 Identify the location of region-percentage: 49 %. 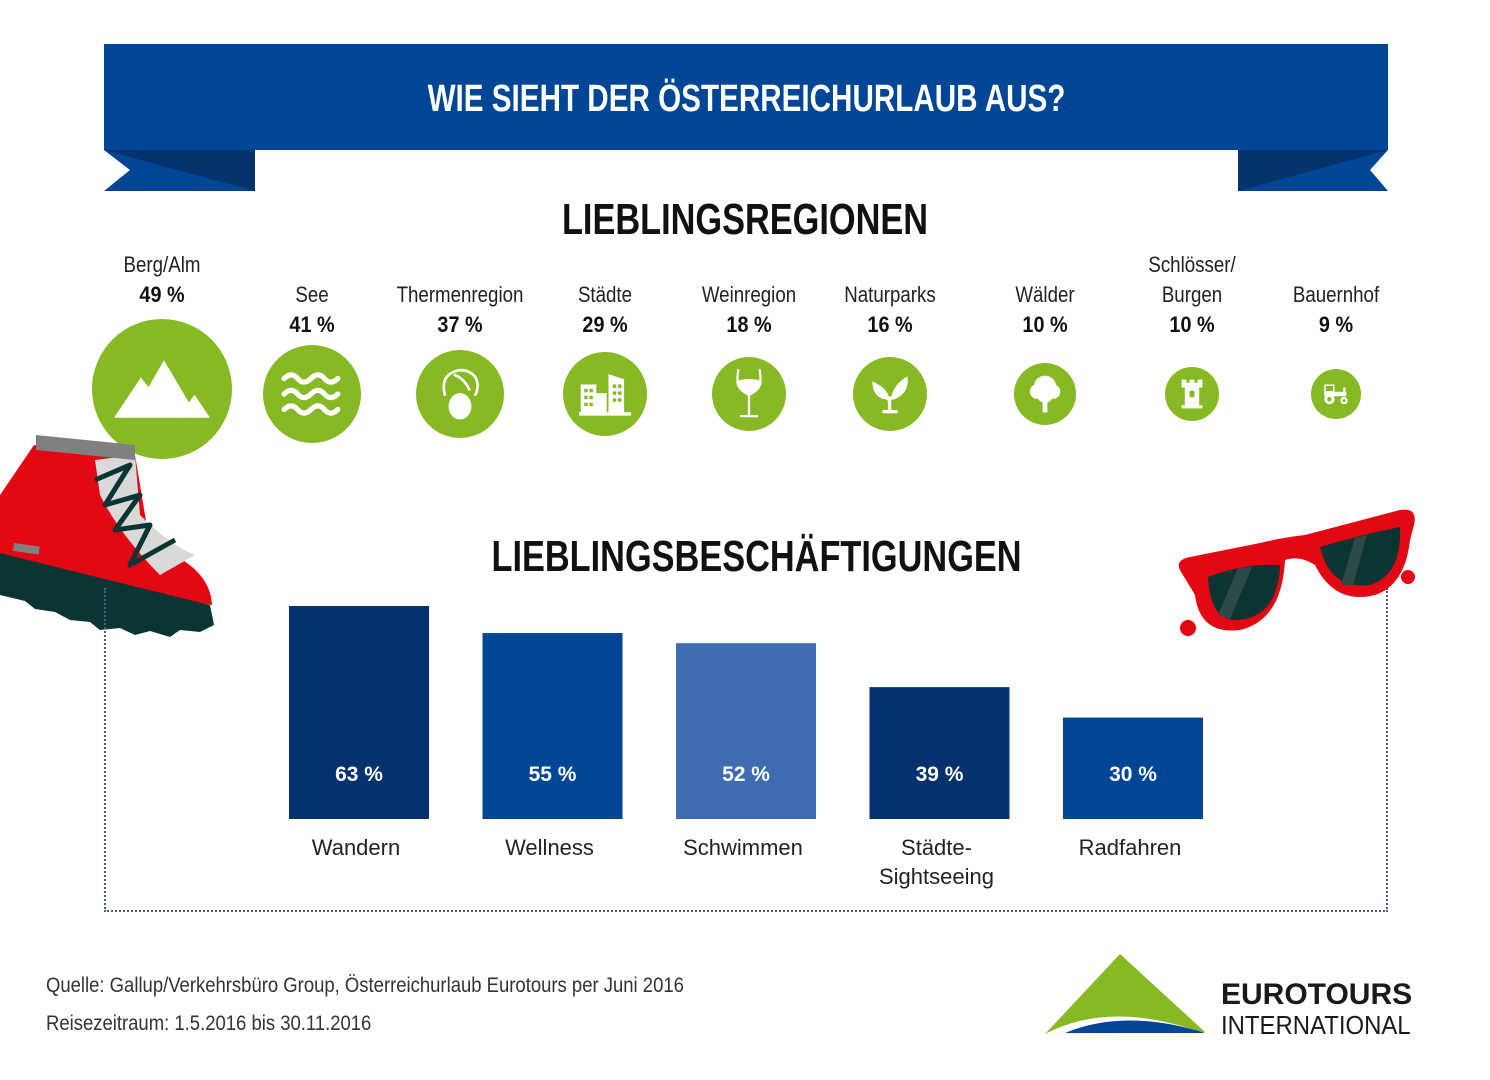
(162, 294).